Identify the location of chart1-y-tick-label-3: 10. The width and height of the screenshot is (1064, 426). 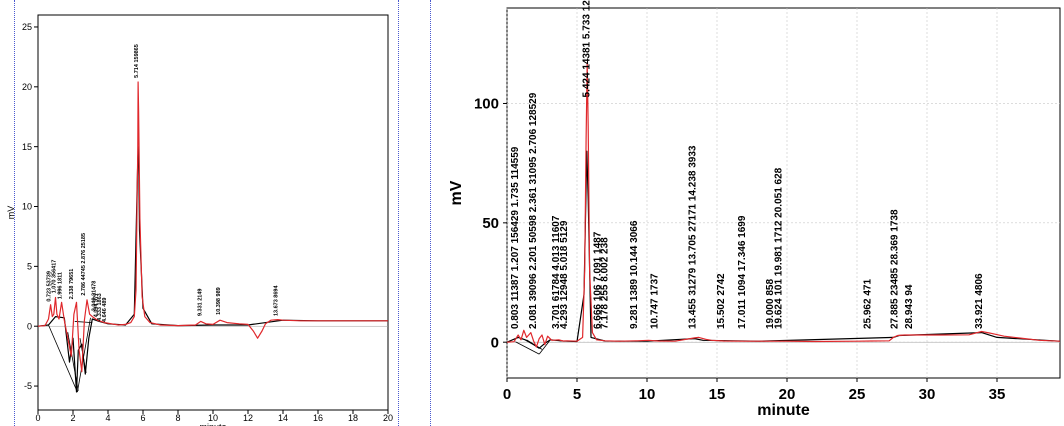
(27, 207).